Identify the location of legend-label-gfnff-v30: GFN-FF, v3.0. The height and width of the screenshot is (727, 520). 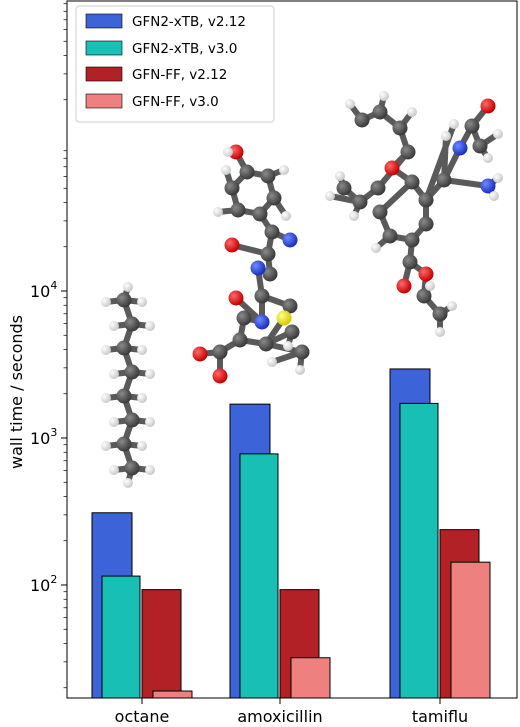
(175, 102).